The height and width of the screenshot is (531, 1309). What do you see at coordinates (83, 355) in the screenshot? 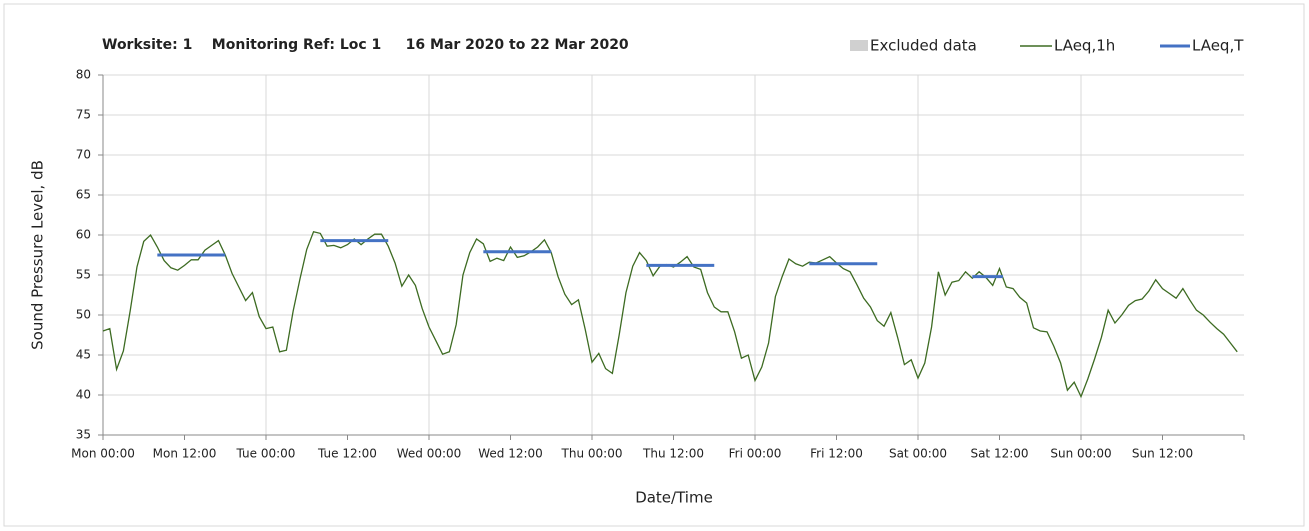
I see `y-tick-label: 45` at bounding box center [83, 355].